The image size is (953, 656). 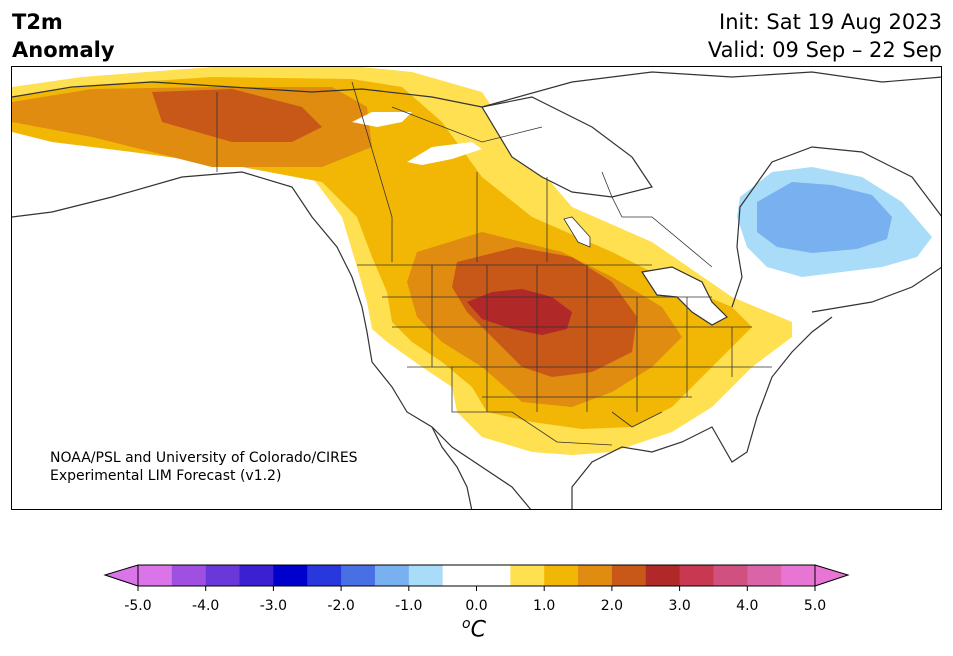 I want to click on colorbar-tick-label: 4.0, so click(x=747, y=606).